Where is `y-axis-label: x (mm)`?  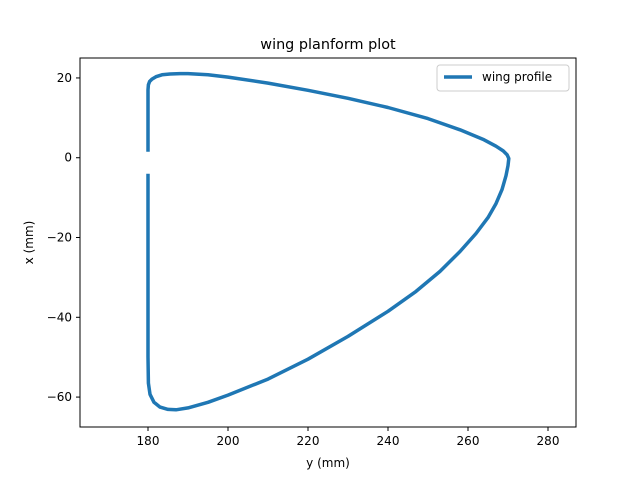 y-axis-label: x (mm) is located at coordinates (29, 243).